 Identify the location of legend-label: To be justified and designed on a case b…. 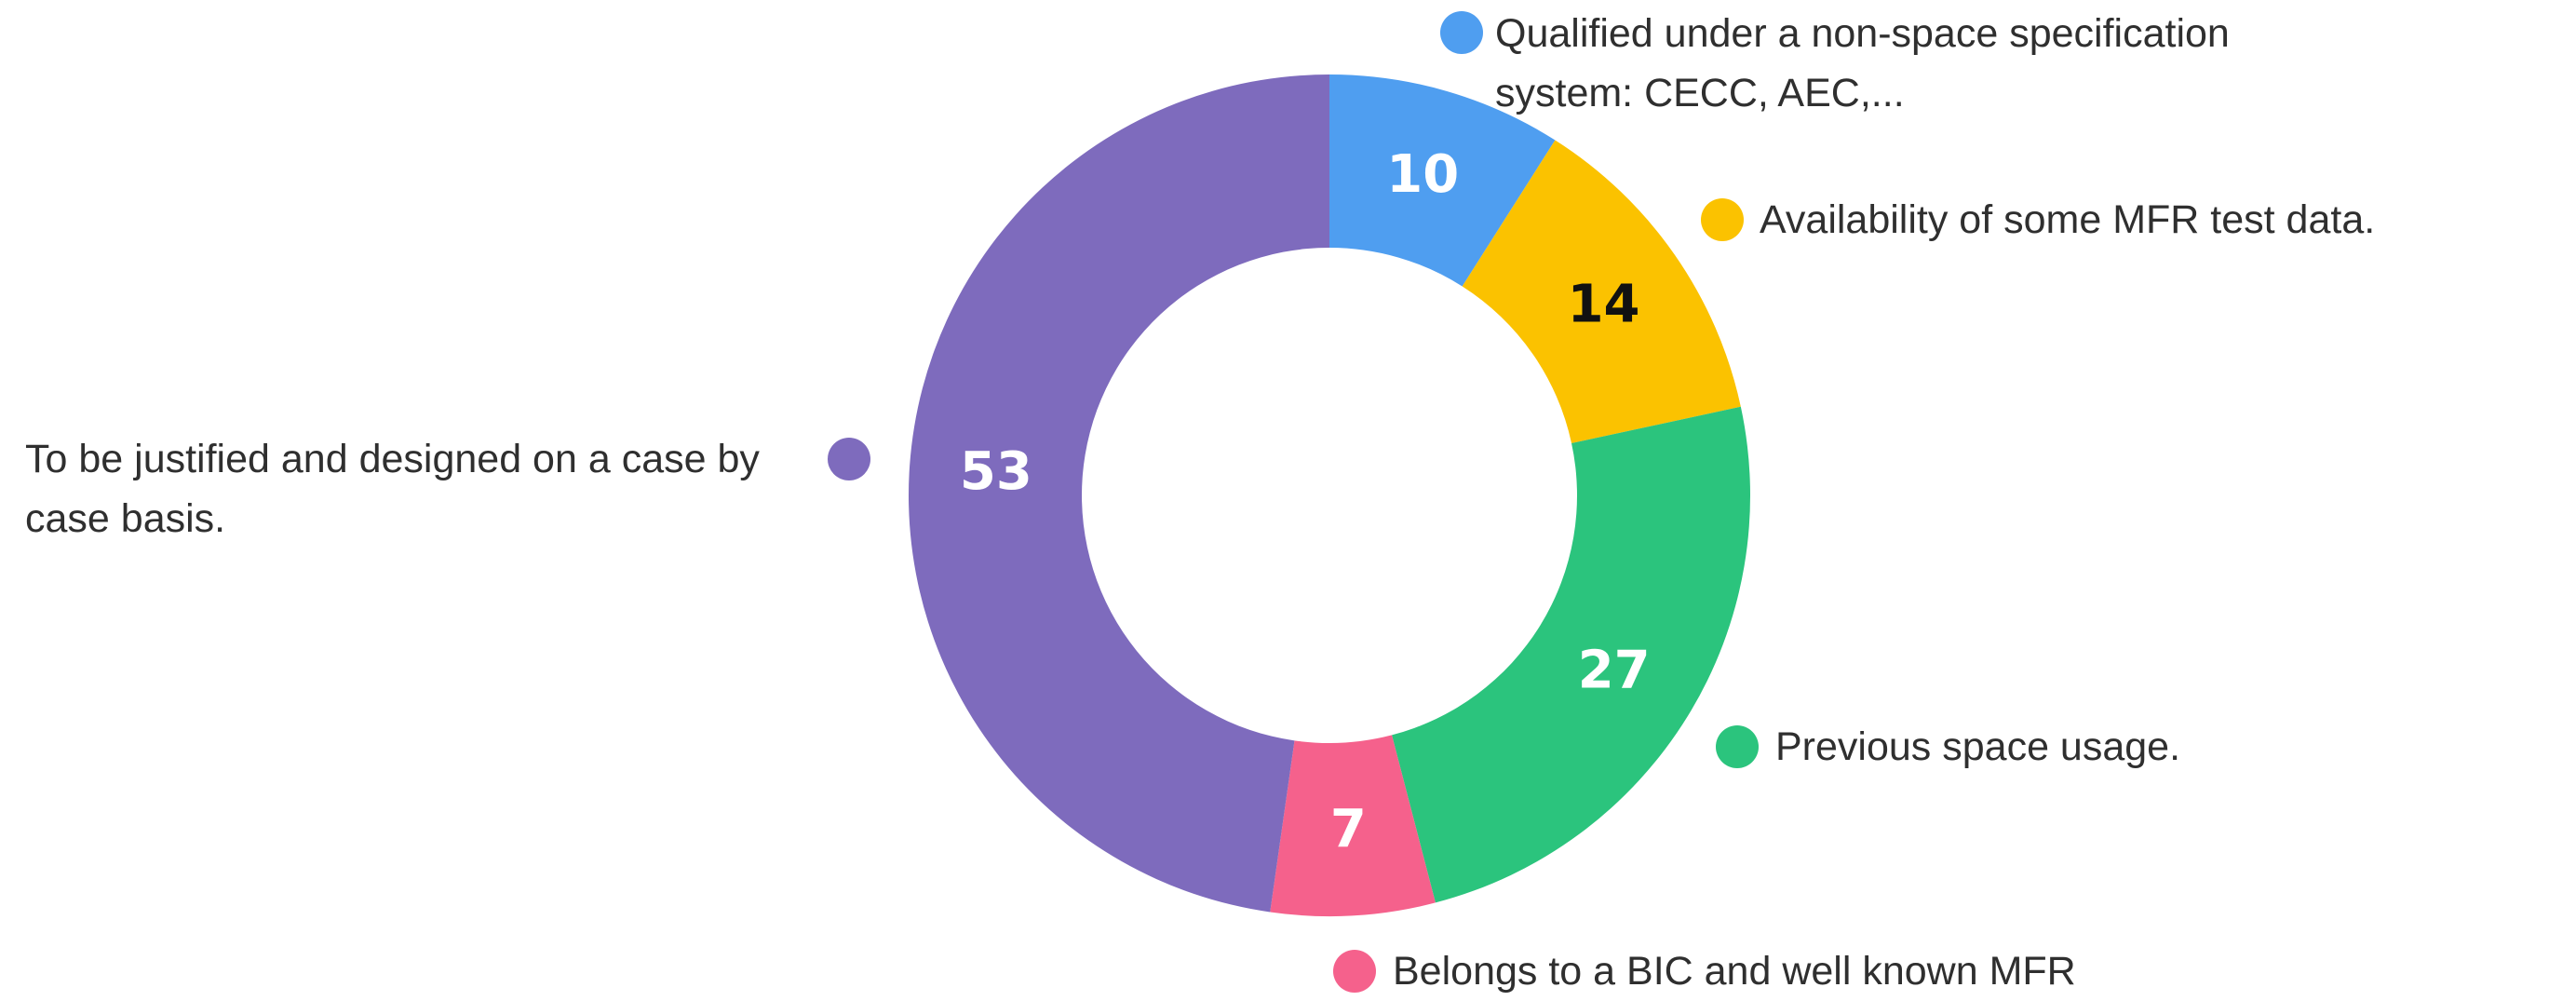
(392, 489).